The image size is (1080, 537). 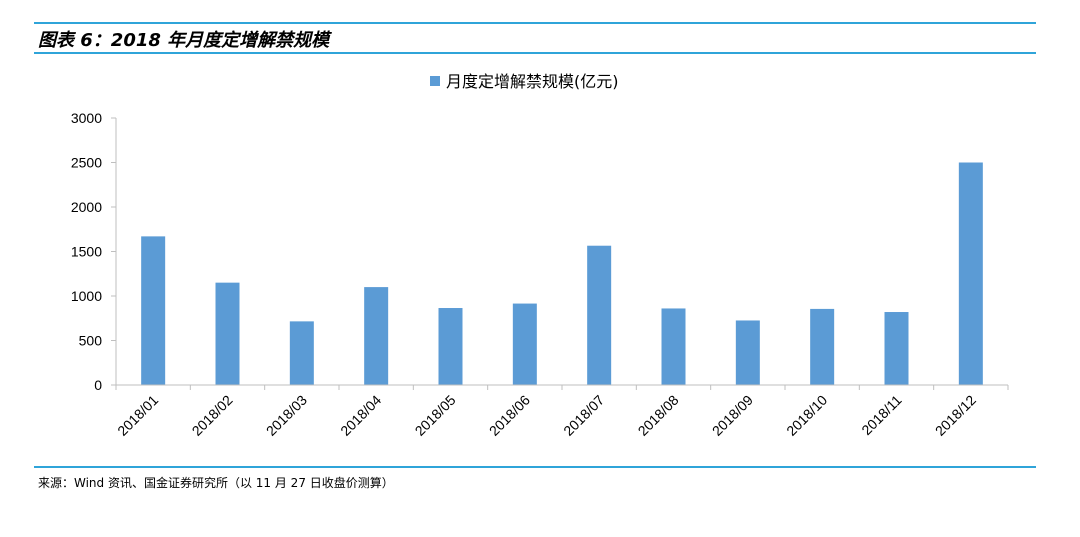 I want to click on y-axis: 0 500 1000 1500 2000 2500 3000, so click(x=94, y=251).